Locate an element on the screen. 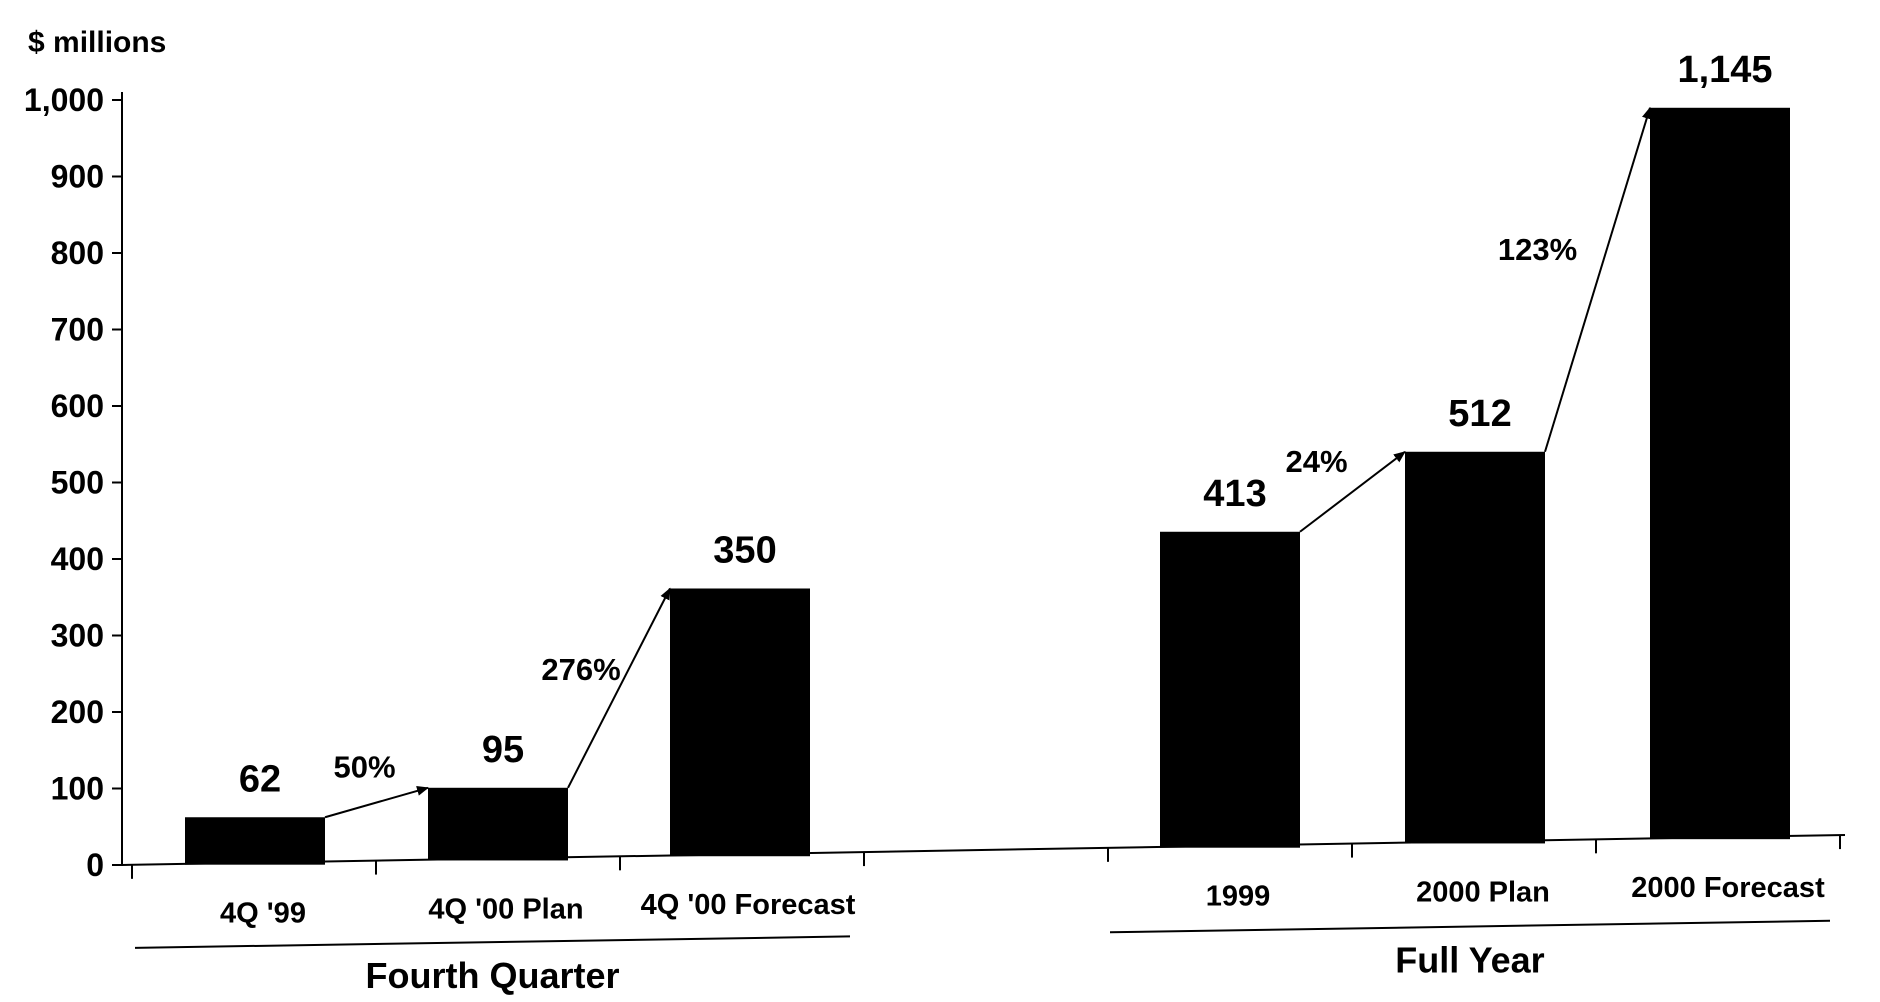 This screenshot has width=1880, height=1002. growth-label: 24% is located at coordinates (1316, 461).